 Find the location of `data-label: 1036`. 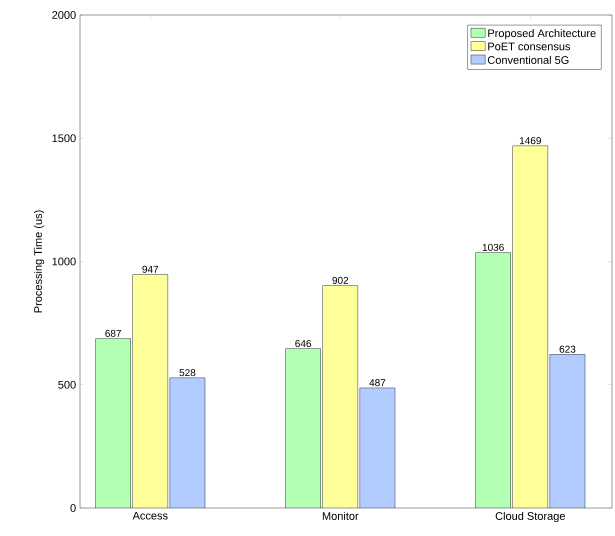

data-label: 1036 is located at coordinates (493, 247).